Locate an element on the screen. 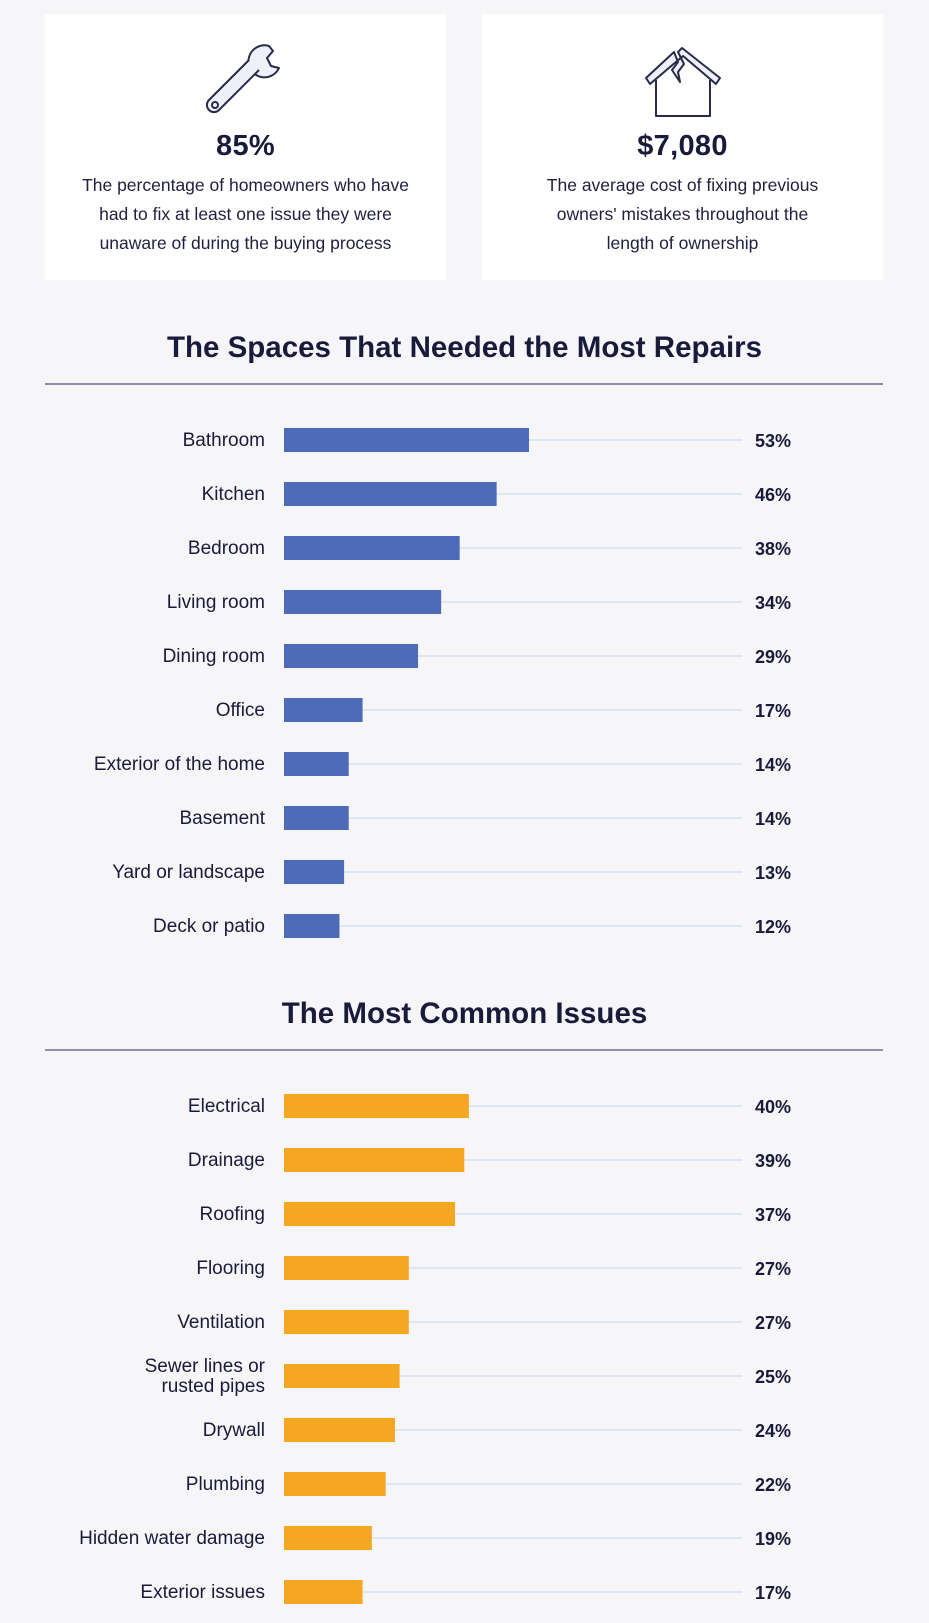 The height and width of the screenshot is (1623, 929). spaces-value-label: 29% is located at coordinates (773, 657).